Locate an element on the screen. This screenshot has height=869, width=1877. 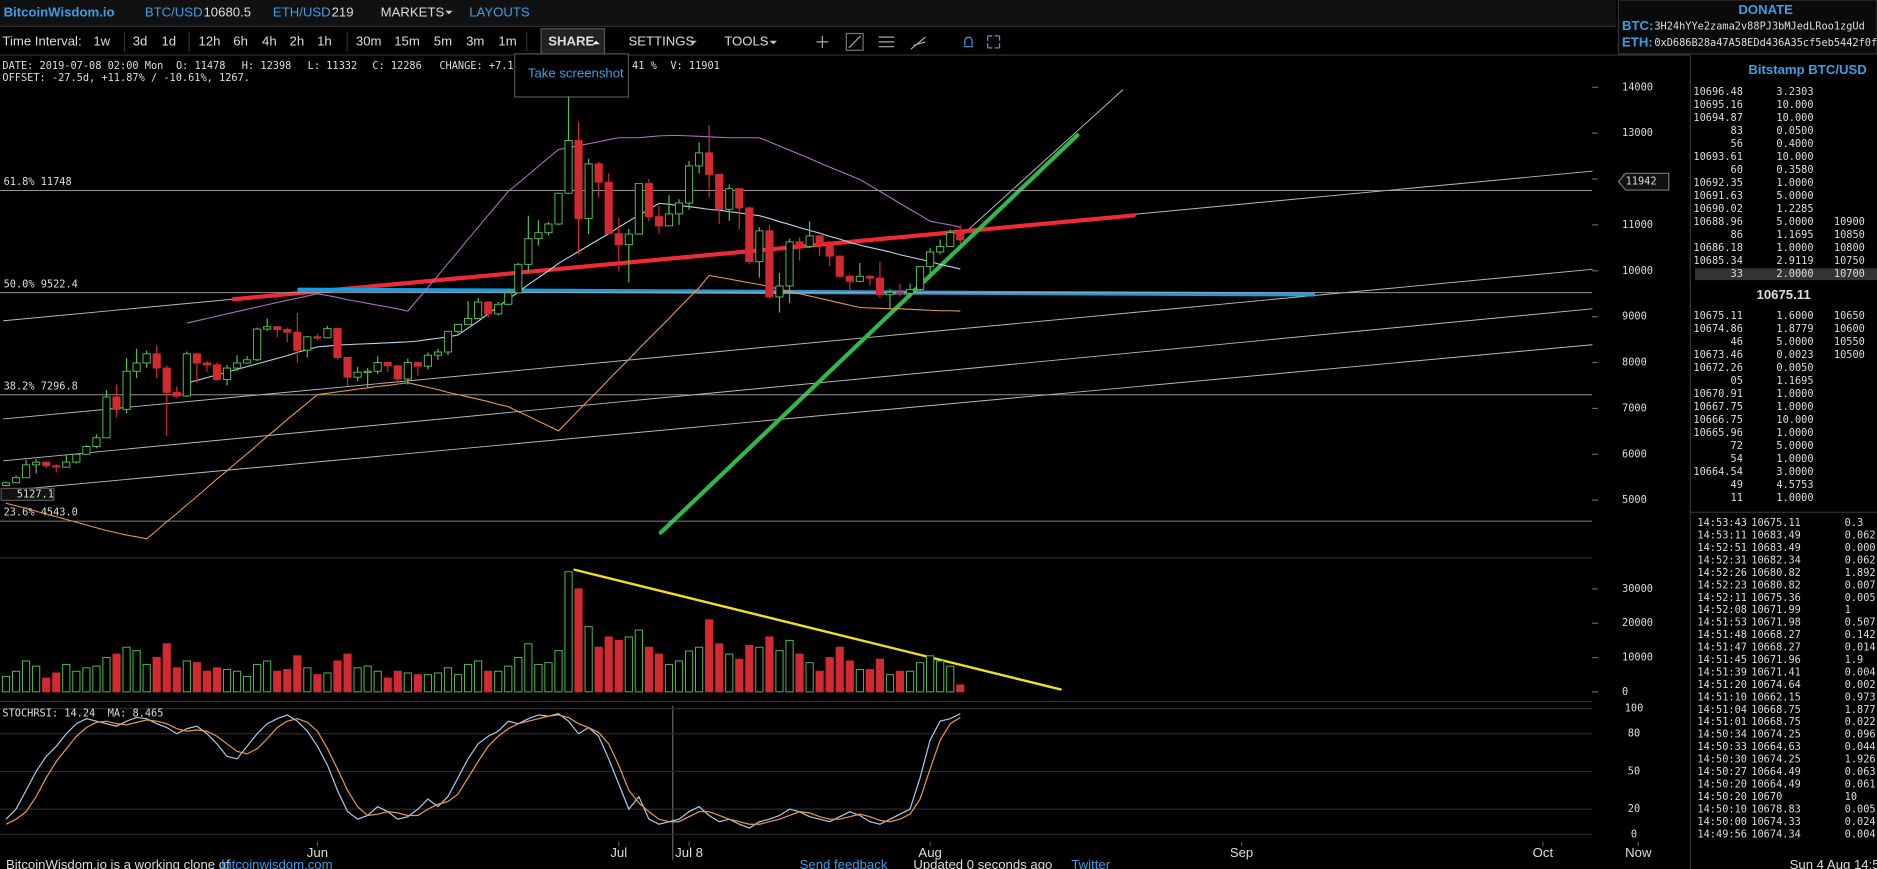
stoch-ma-title: MA: 8.465 is located at coordinates (136, 713).